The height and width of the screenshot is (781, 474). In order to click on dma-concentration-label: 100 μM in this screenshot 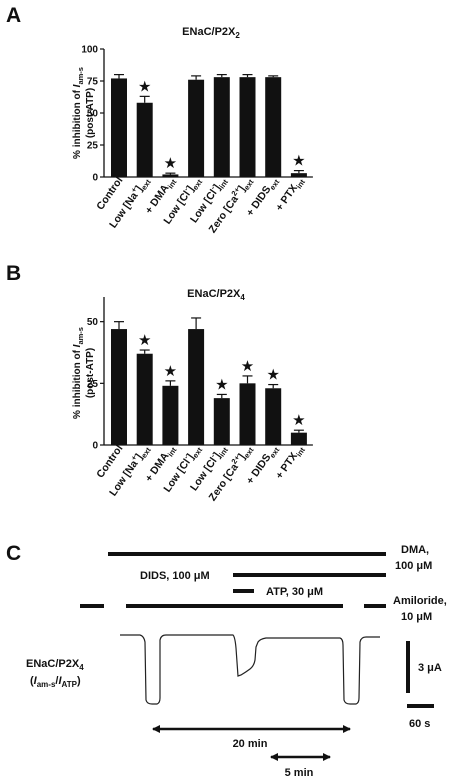, I will do `click(413, 566)`.